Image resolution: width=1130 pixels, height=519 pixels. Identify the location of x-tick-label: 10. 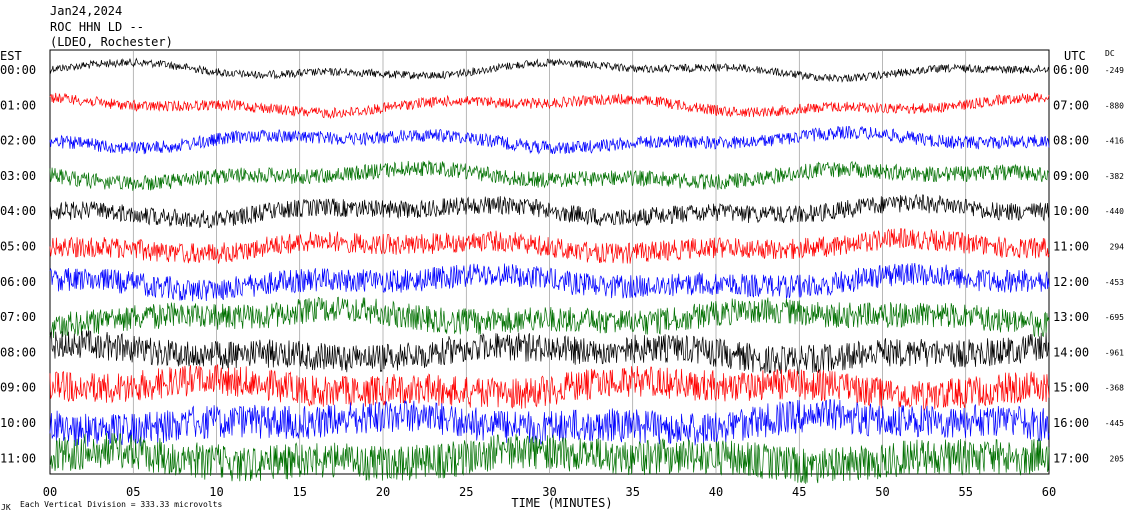
(216, 492).